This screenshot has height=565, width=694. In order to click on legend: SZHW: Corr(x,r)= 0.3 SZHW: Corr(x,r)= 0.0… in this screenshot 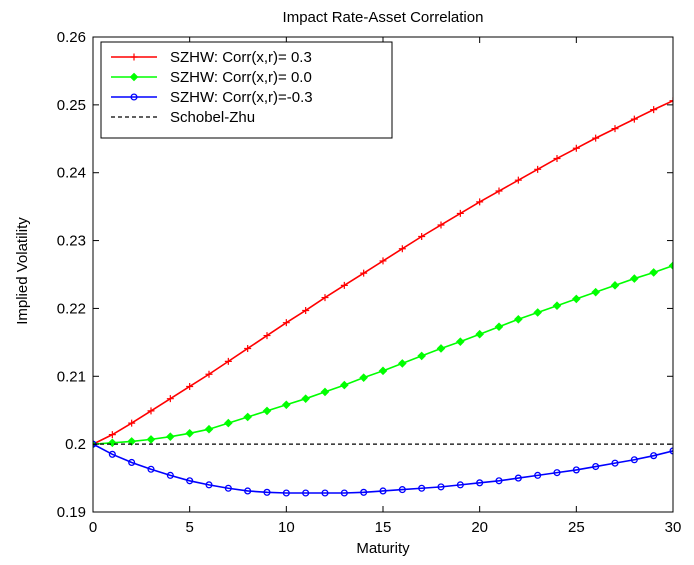, I will do `click(246, 90)`.